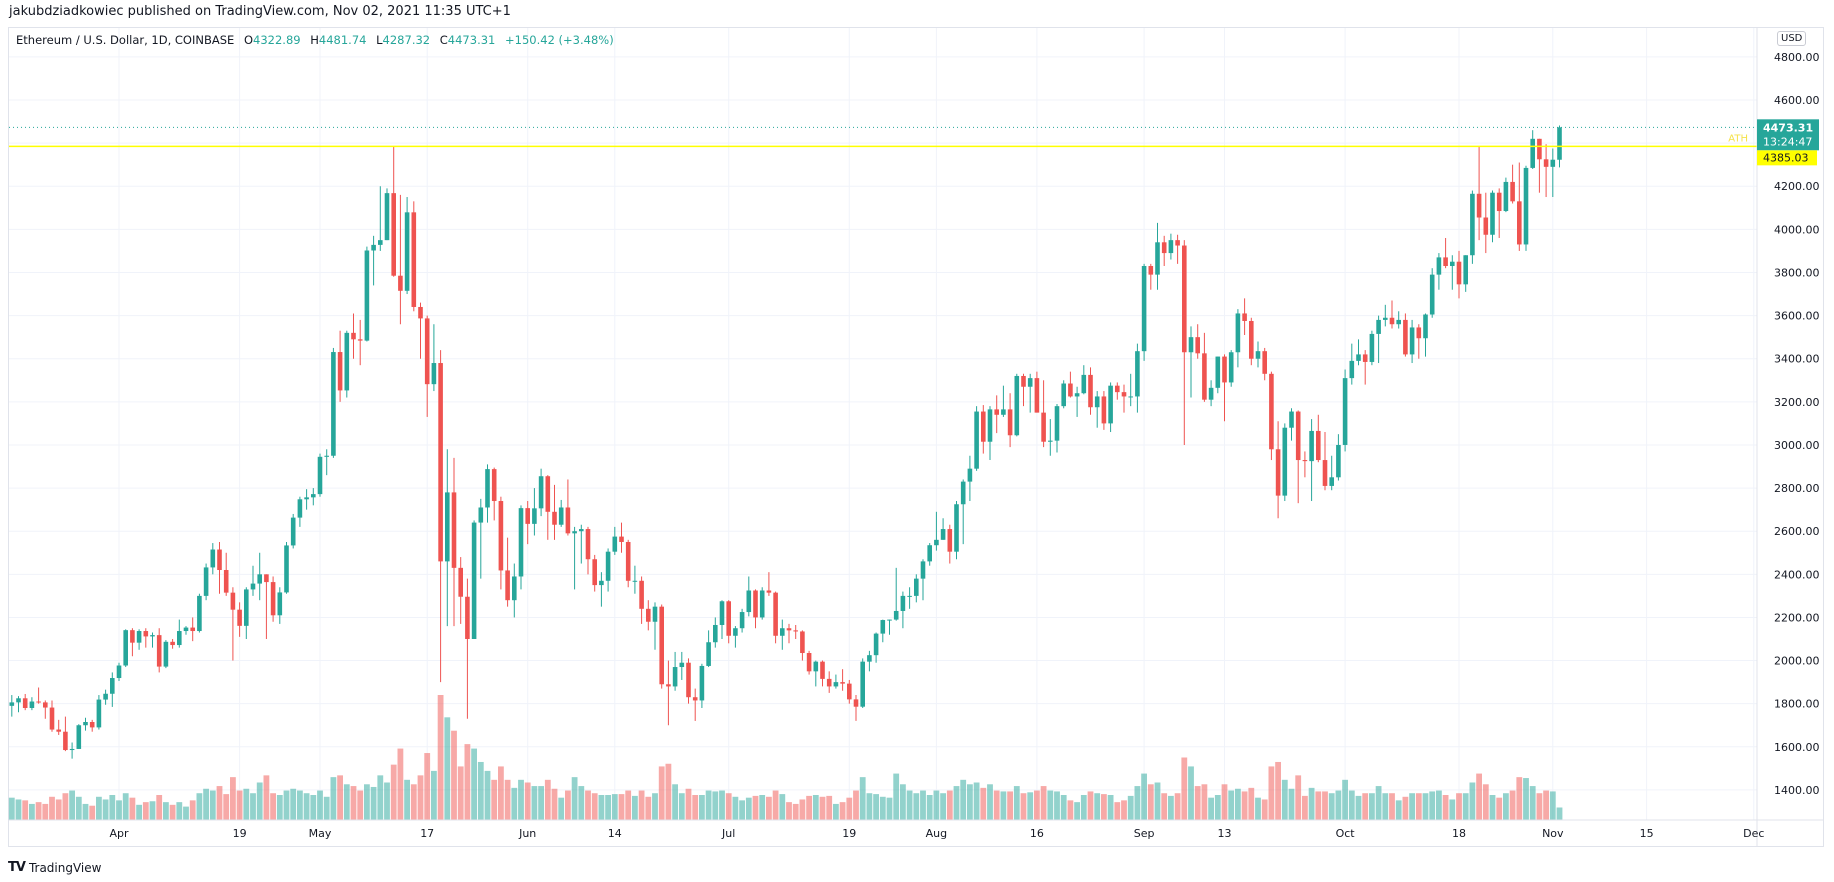  Describe the element at coordinates (119, 833) in the screenshot. I see `x-tick-label: Apr` at that location.